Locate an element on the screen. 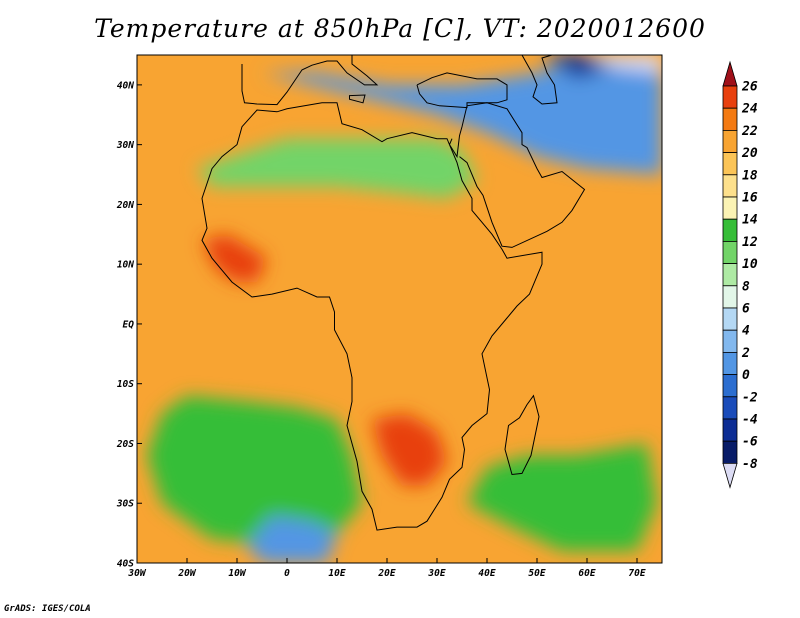 Image resolution: width=800 pixels, height=618 pixels. madagascar-coastline is located at coordinates (522, 435).